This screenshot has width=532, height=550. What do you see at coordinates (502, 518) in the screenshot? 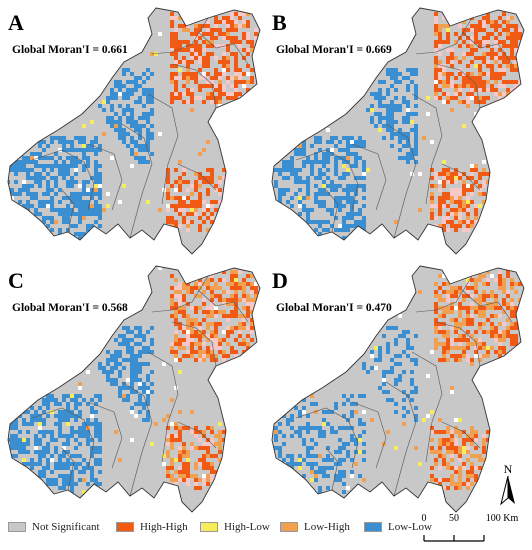
I see `scale-tick-100: 100 Km` at bounding box center [502, 518].